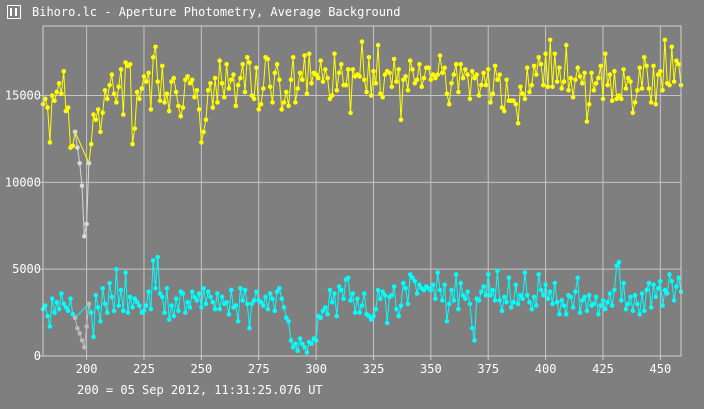  Describe the element at coordinates (488, 369) in the screenshot. I see `x-tick-label: 375` at that location.